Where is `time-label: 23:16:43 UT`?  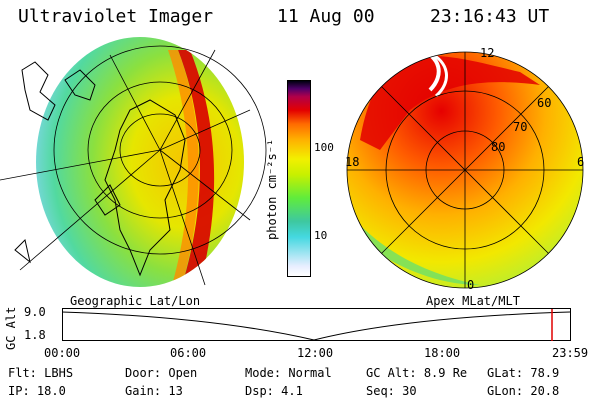 time-label: 23:16:43 UT is located at coordinates (490, 16).